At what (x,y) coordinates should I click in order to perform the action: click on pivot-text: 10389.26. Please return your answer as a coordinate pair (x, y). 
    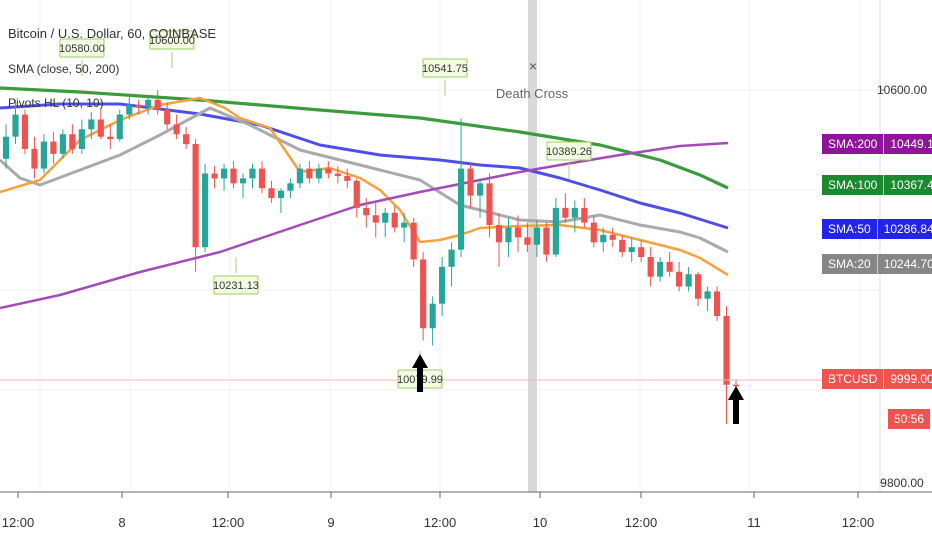
    Looking at the image, I should click on (569, 152).